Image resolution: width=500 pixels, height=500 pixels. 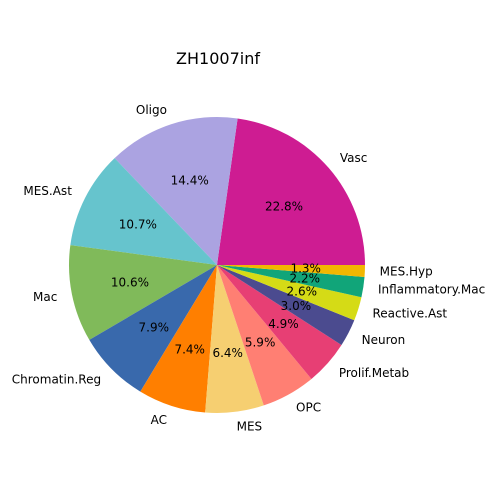 What do you see at coordinates (190, 180) in the screenshot?
I see `pct-label-oligo: 14.4%` at bounding box center [190, 180].